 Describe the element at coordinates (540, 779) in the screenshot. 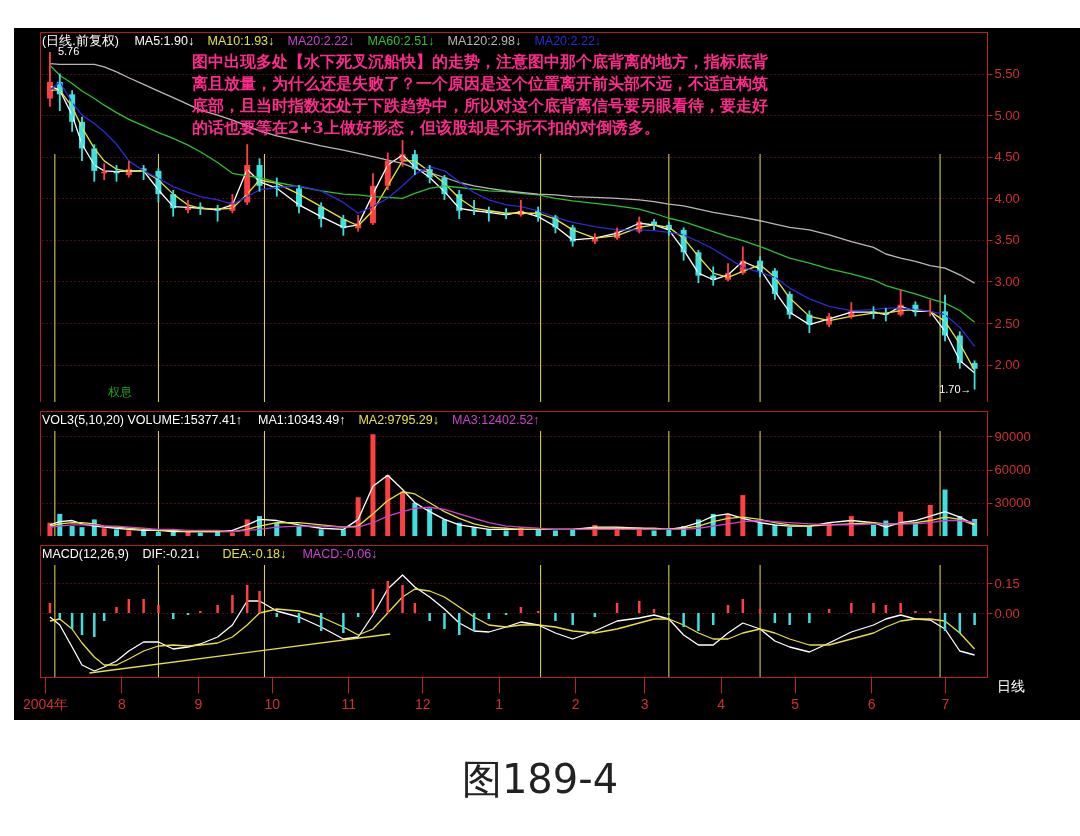

I see `caption: 图189-4` at that location.